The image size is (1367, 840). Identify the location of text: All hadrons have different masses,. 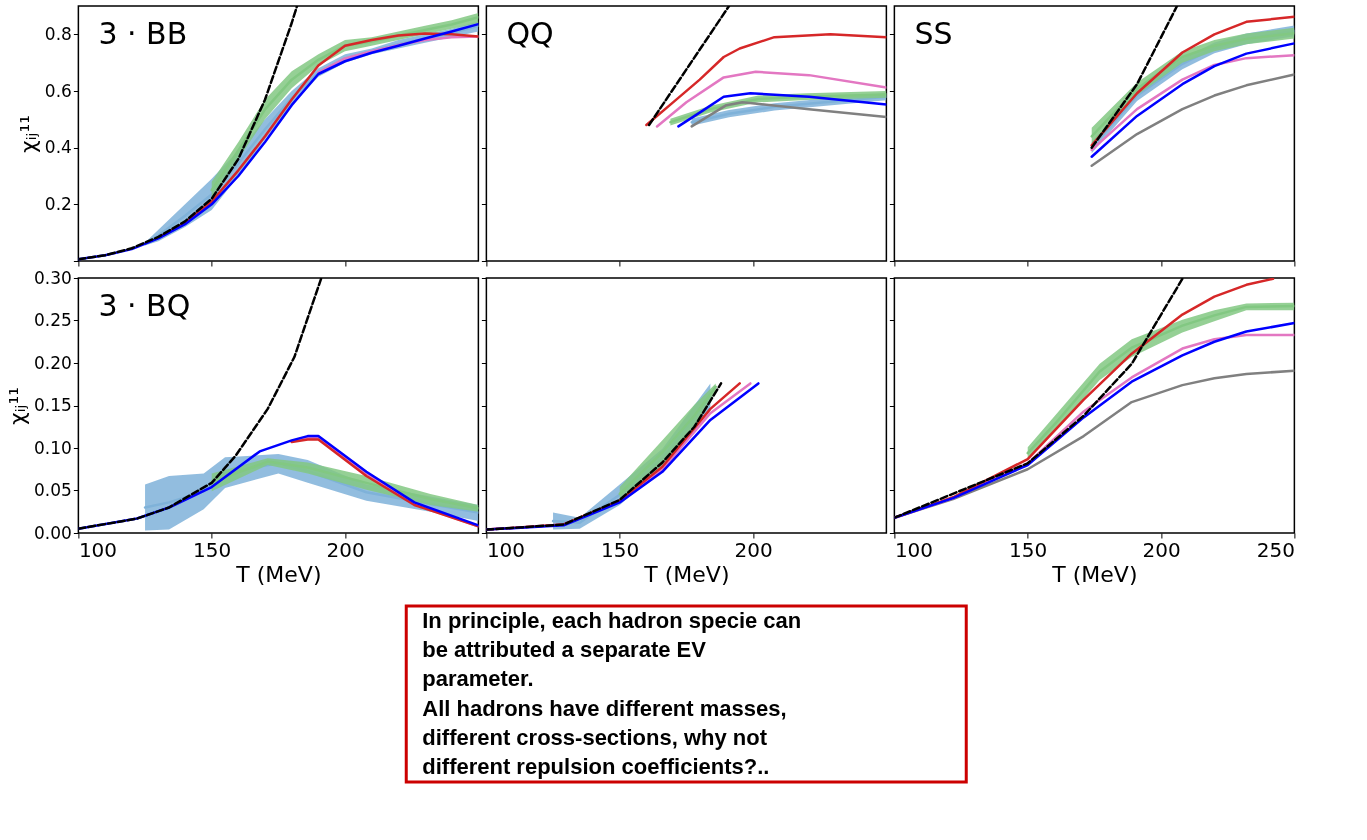
(604, 708).